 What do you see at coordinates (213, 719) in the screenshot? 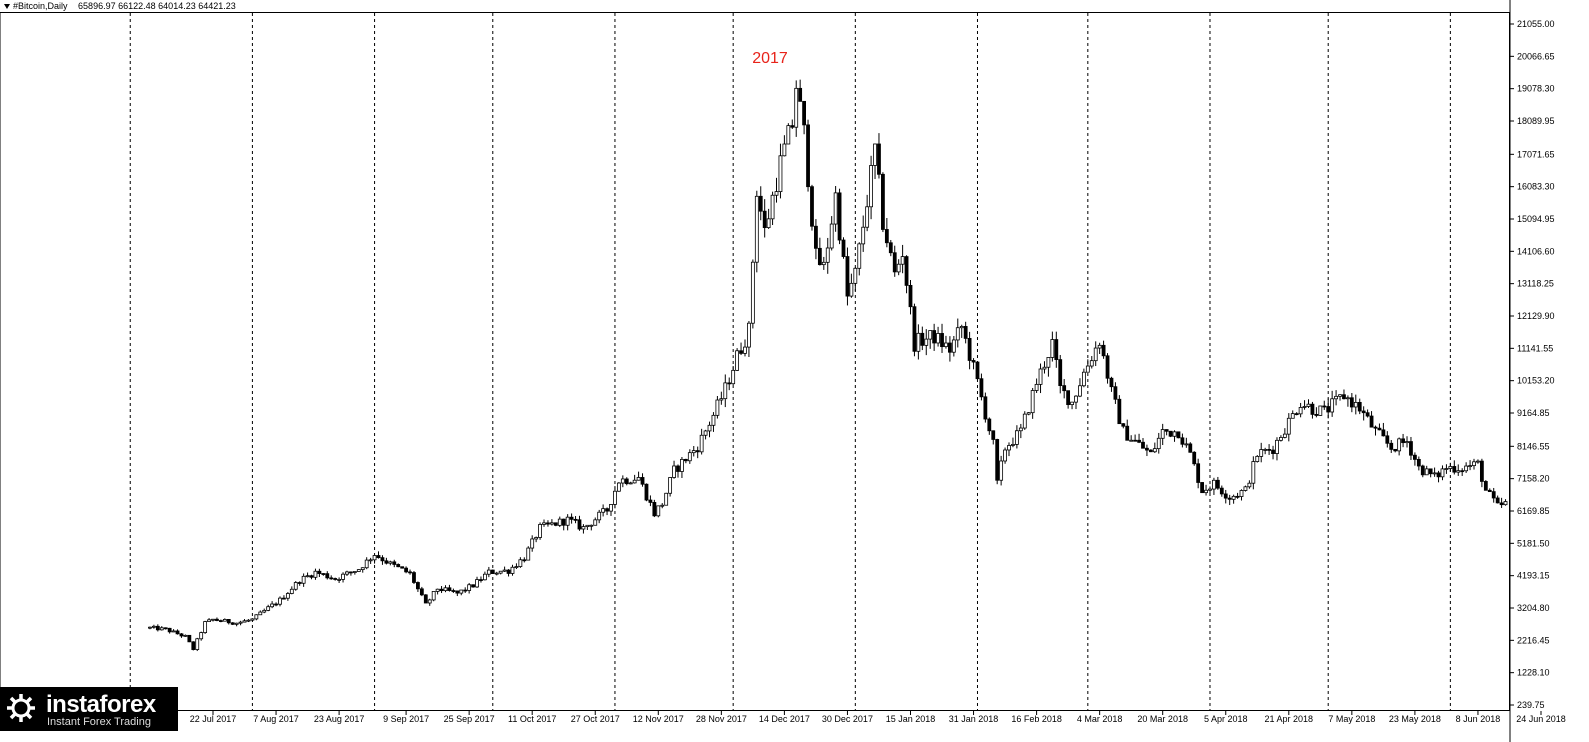
I see `time-tick-label: 22 Jul 2017` at bounding box center [213, 719].